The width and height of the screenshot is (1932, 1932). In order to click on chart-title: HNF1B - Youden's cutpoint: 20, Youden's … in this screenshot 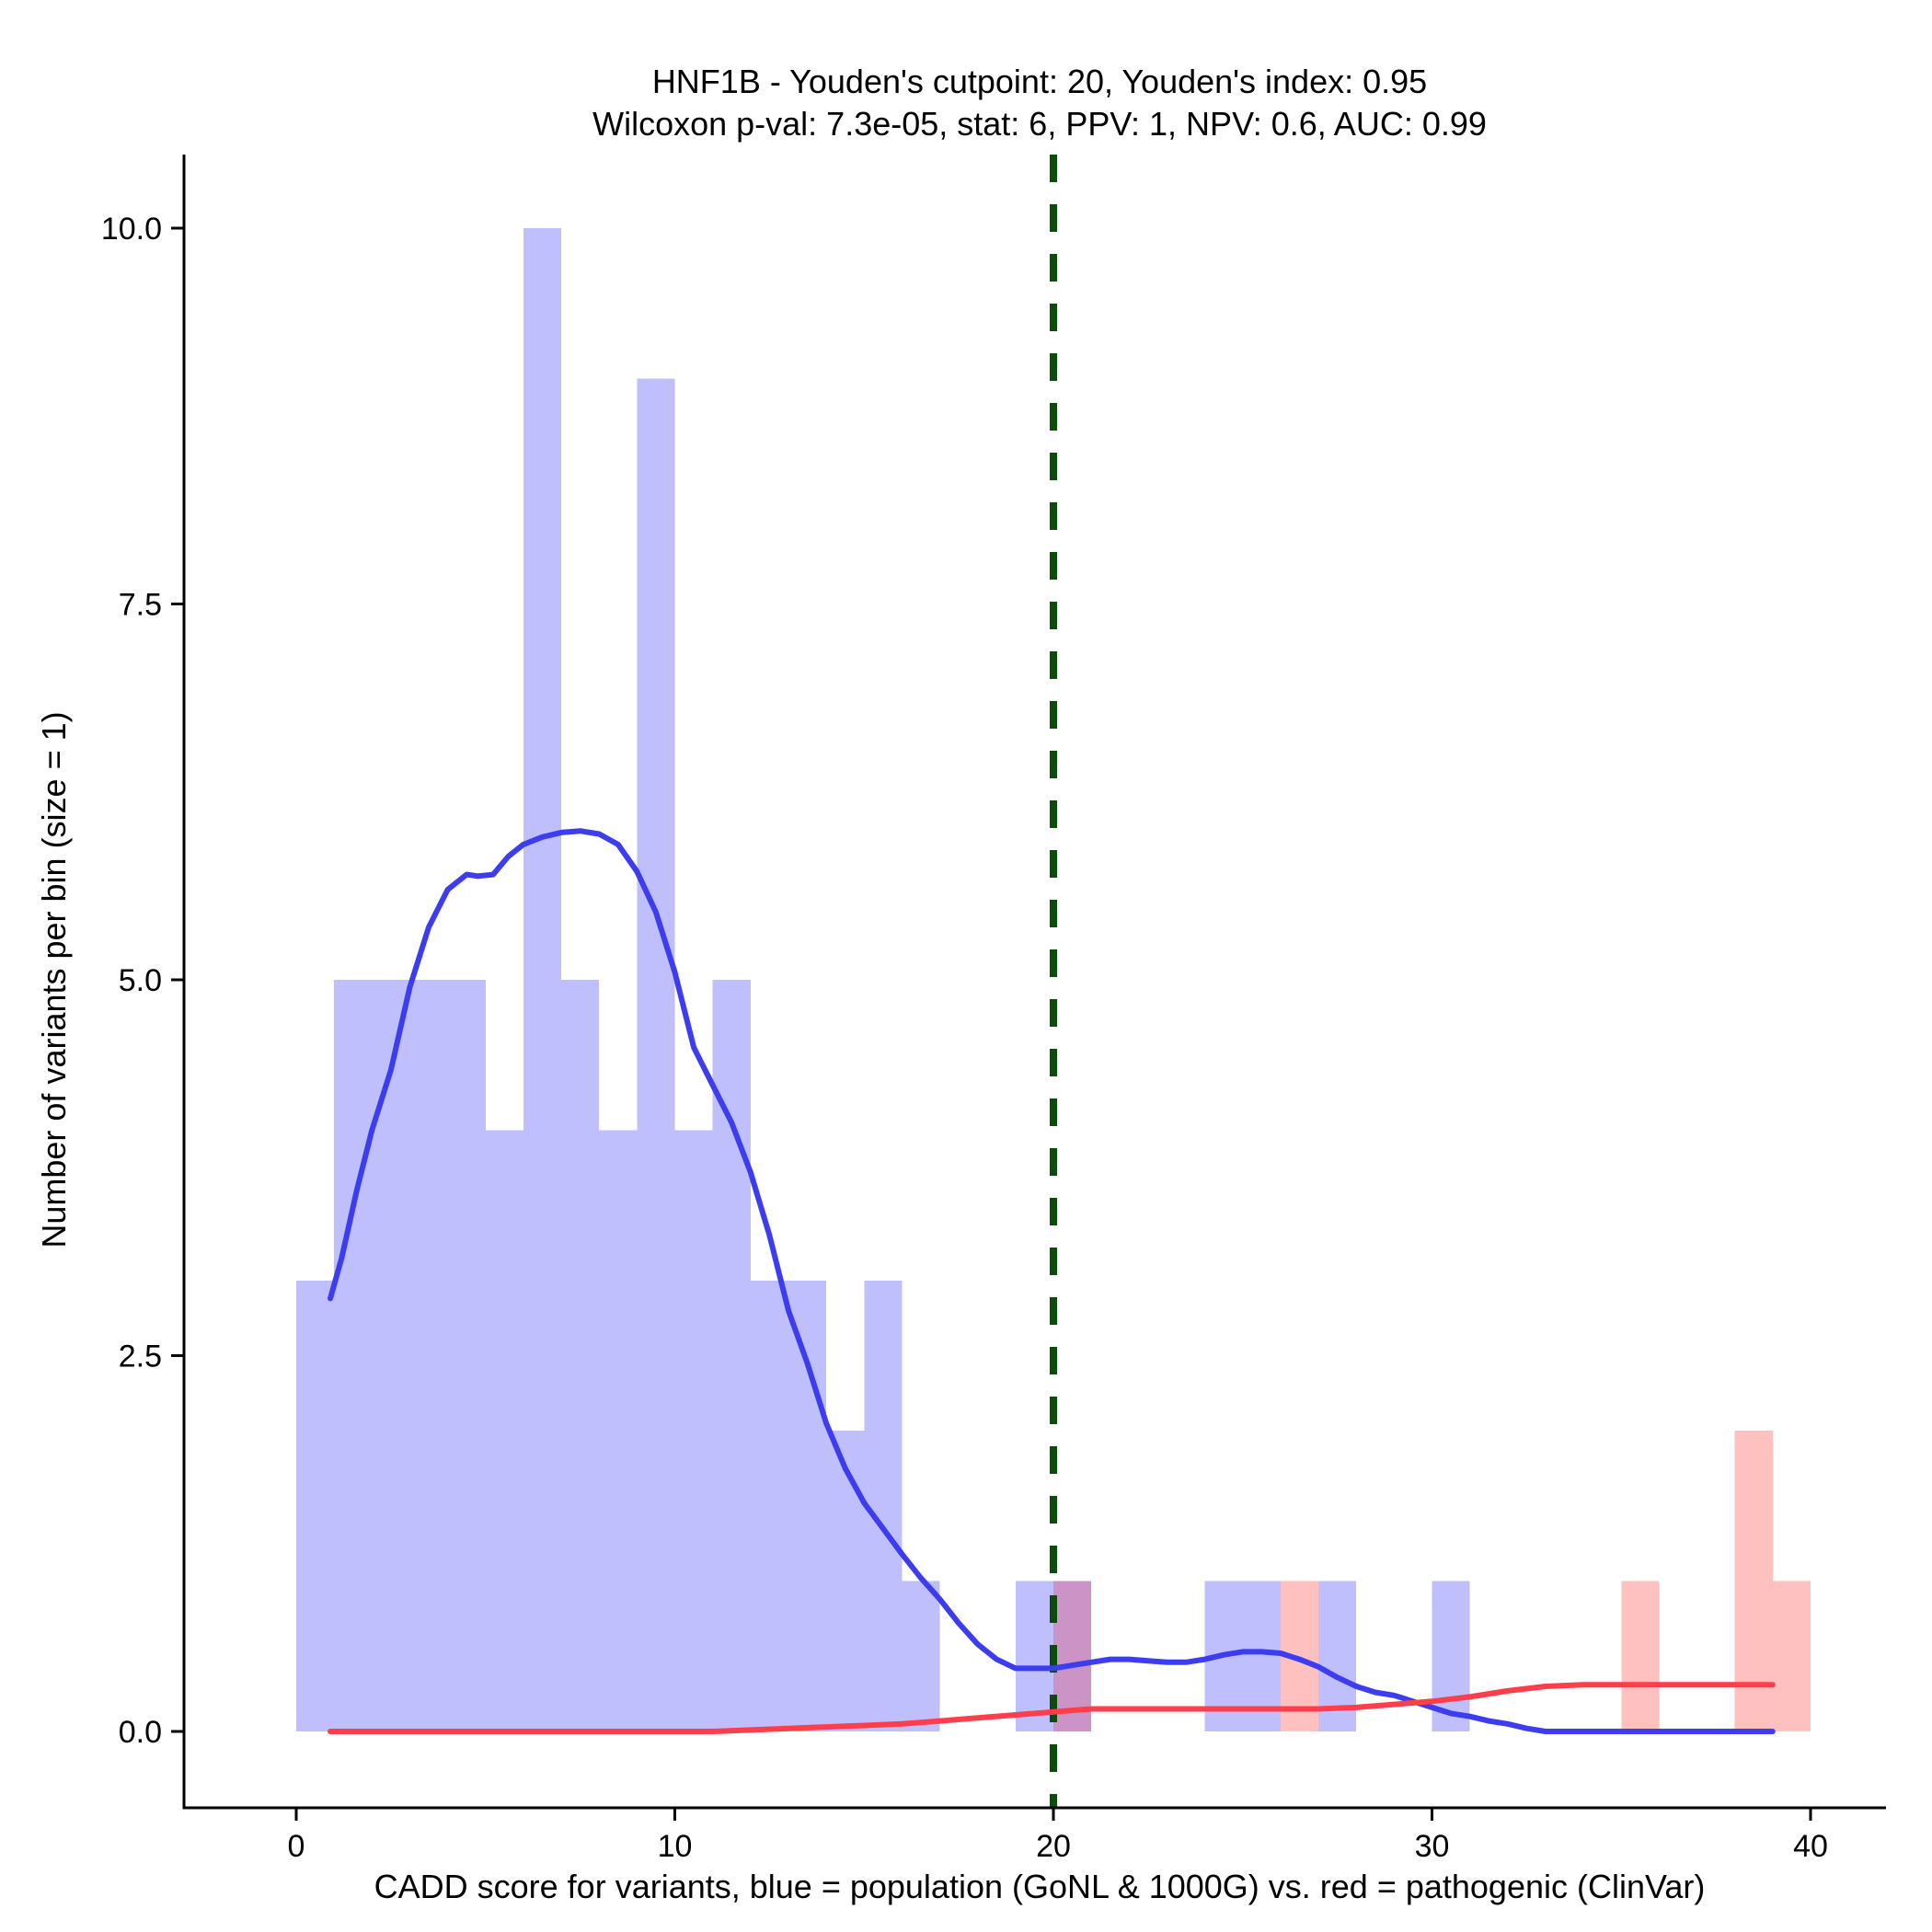, I will do `click(1039, 81)`.